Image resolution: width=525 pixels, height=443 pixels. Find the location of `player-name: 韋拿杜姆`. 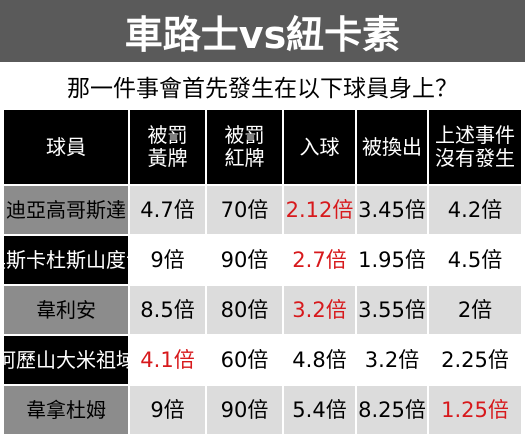

player-name: 韋拿杜姆 is located at coordinates (66, 410).